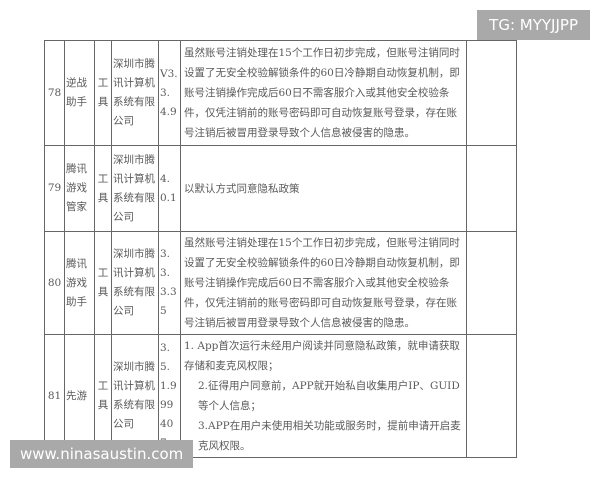 Image resolution: width=600 pixels, height=480 pixels. What do you see at coordinates (79, 188) in the screenshot?
I see `app-name: 腾讯游戏管家` at bounding box center [79, 188].